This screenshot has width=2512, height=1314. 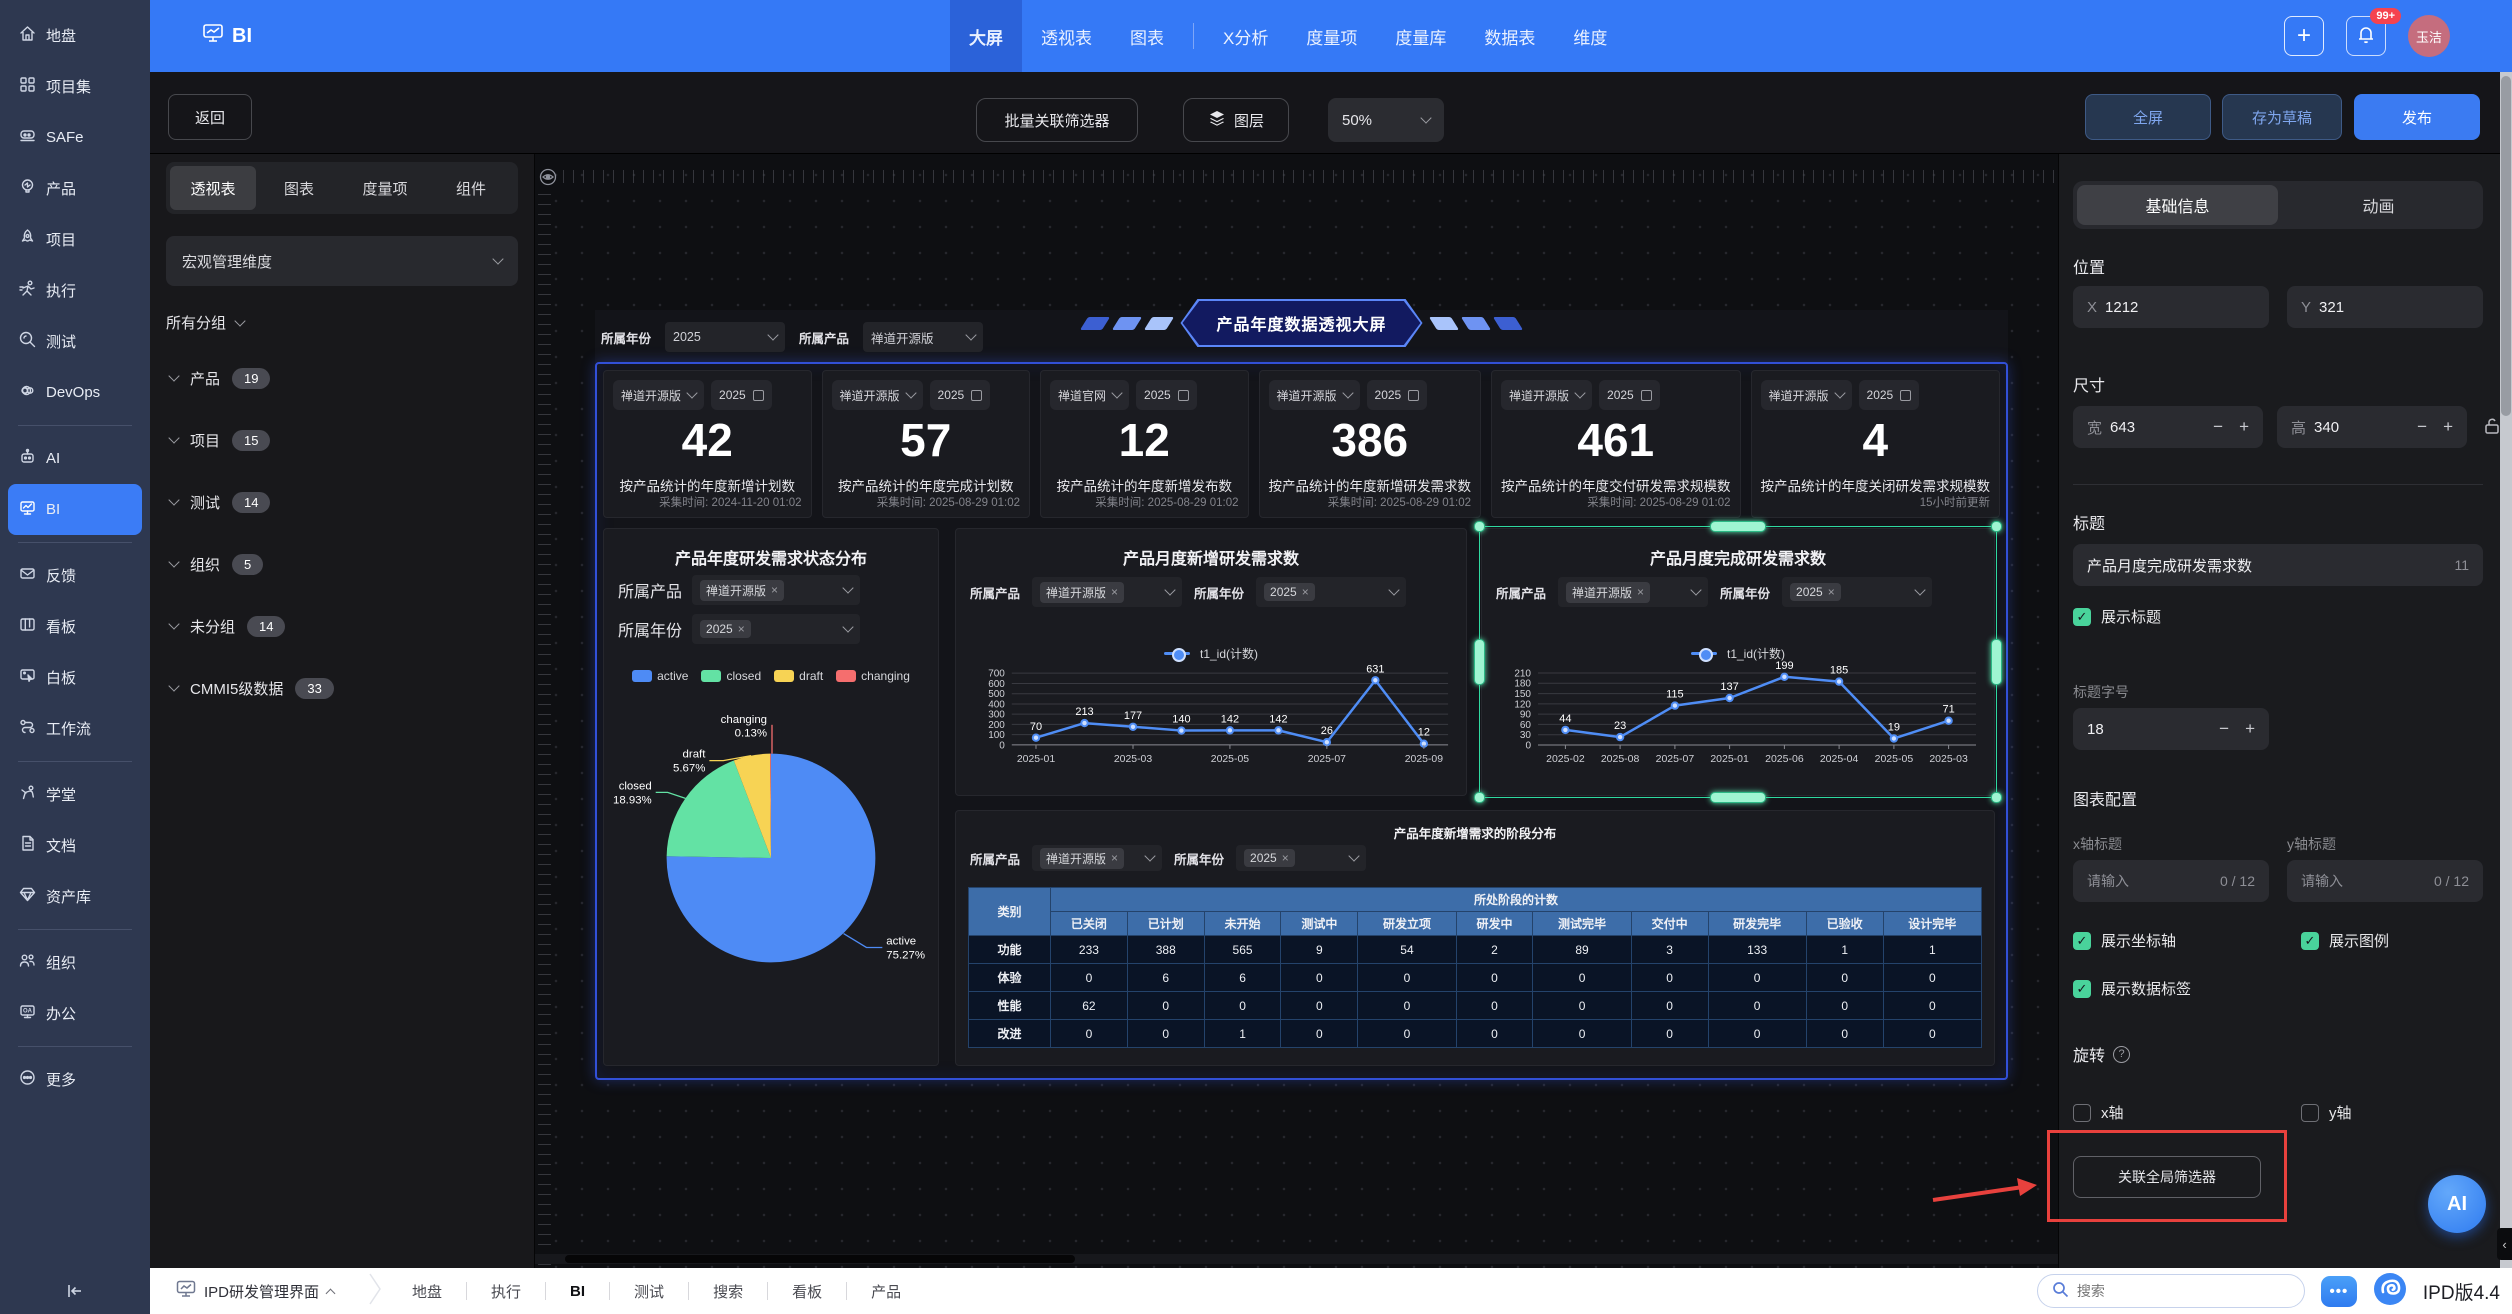 I want to click on sidebar-item-地盘: 地盘, so click(x=75, y=35).